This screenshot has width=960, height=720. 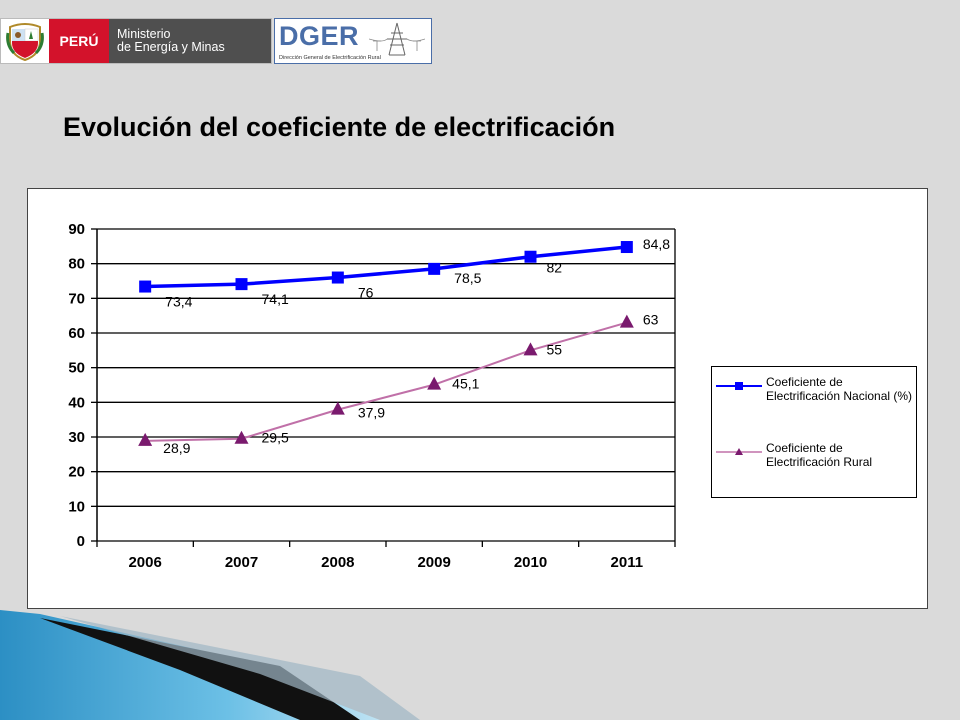 What do you see at coordinates (386, 556) in the screenshot?
I see `x-axis: 2006 2007 2008 2009 2010 2011` at bounding box center [386, 556].